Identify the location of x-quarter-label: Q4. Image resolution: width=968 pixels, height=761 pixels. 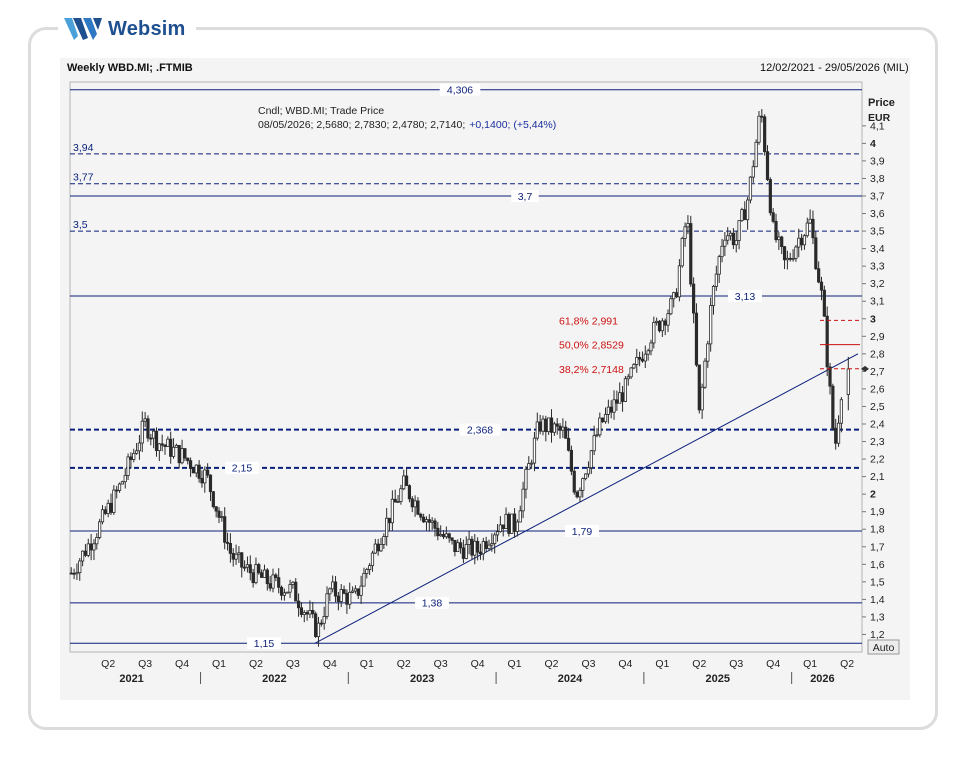
(182, 664).